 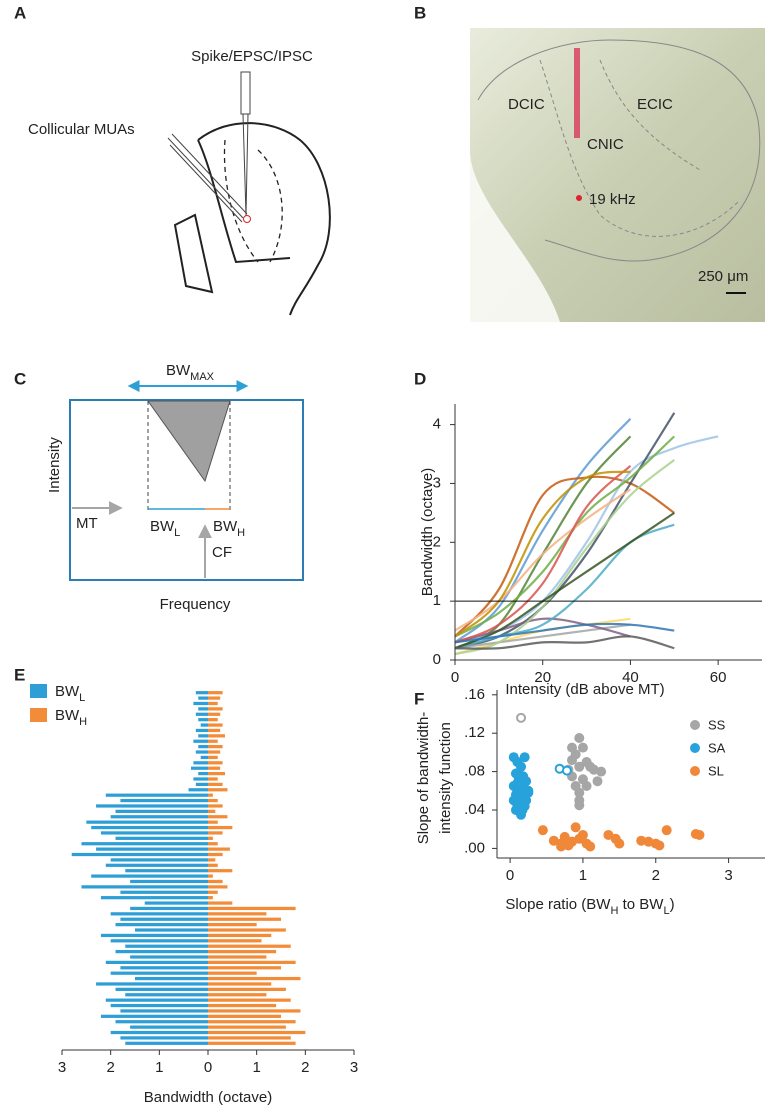 What do you see at coordinates (474, 771) in the screenshot?
I see `y-tick-label: .08` at bounding box center [474, 771].